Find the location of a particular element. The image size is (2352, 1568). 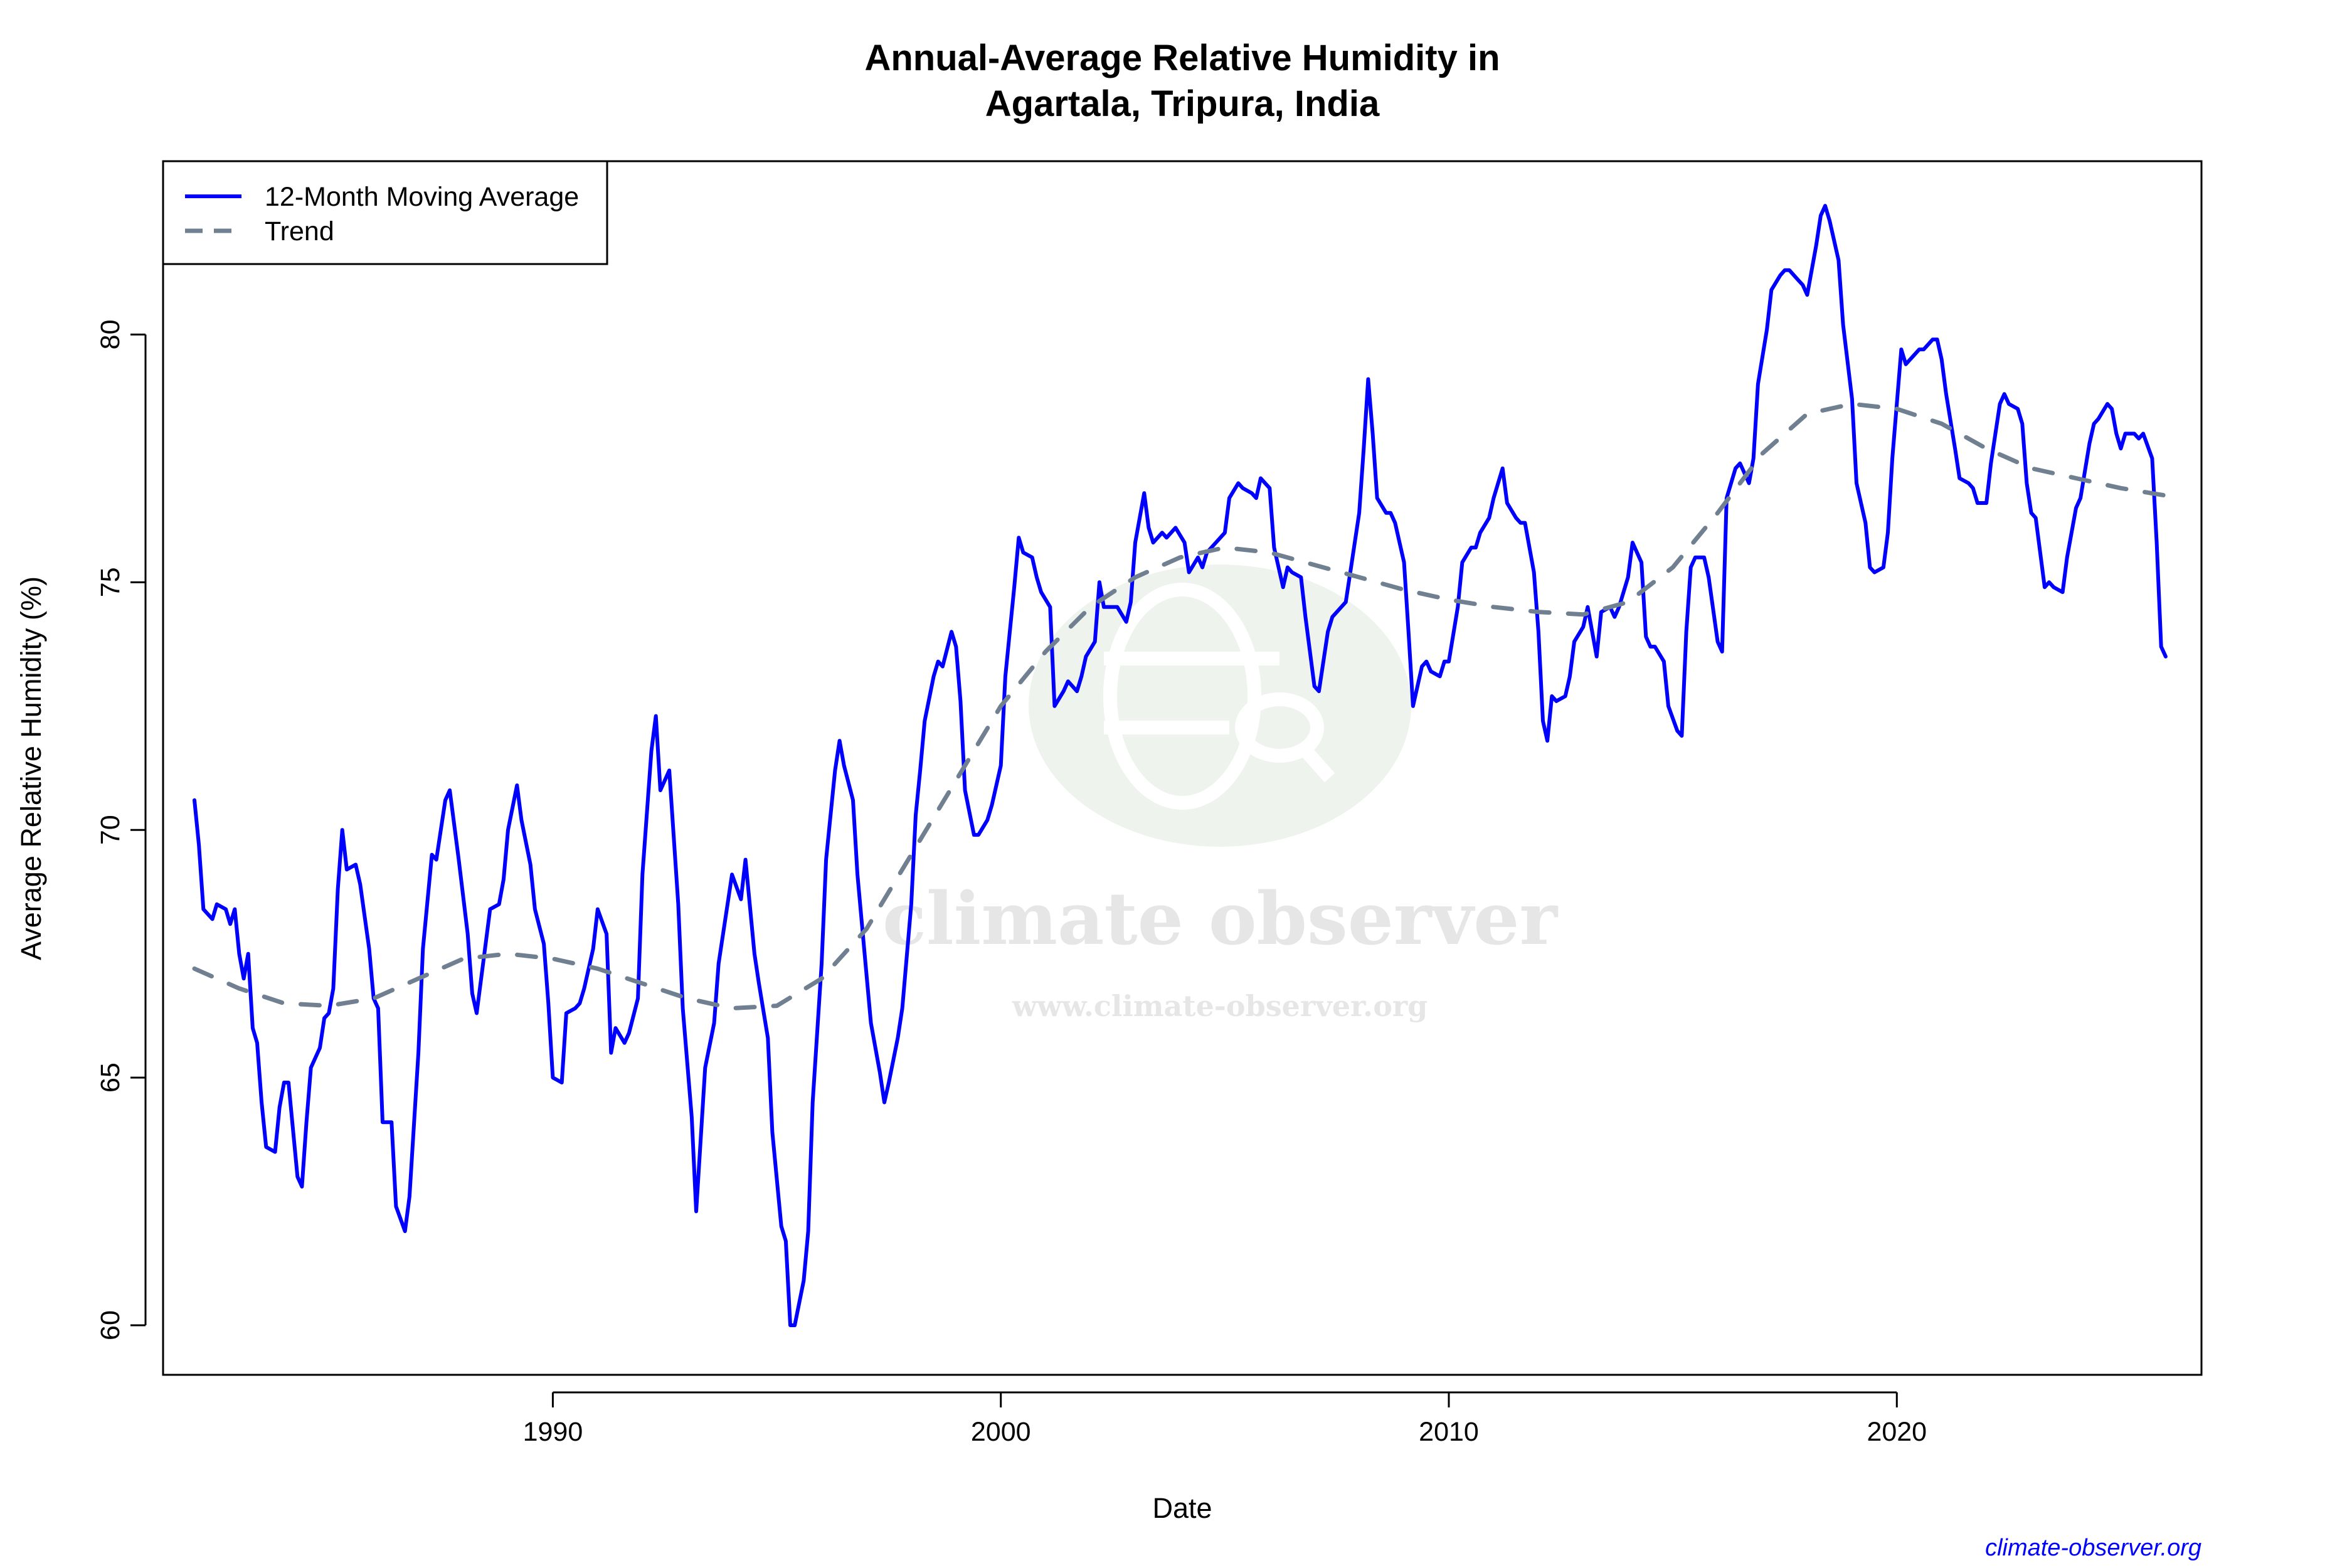

y-tick-label: 60 is located at coordinates (110, 1325).